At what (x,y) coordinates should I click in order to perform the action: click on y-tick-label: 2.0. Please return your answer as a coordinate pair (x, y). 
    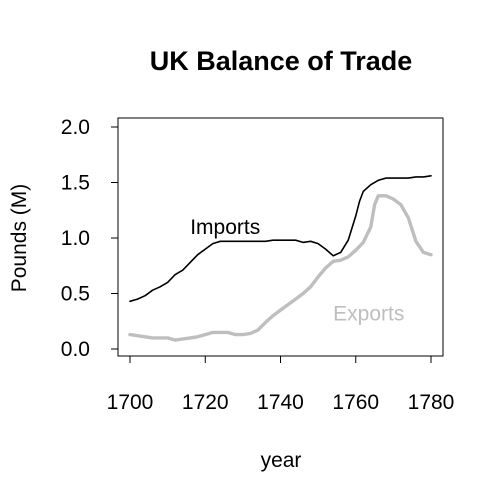
    Looking at the image, I should click on (75, 127).